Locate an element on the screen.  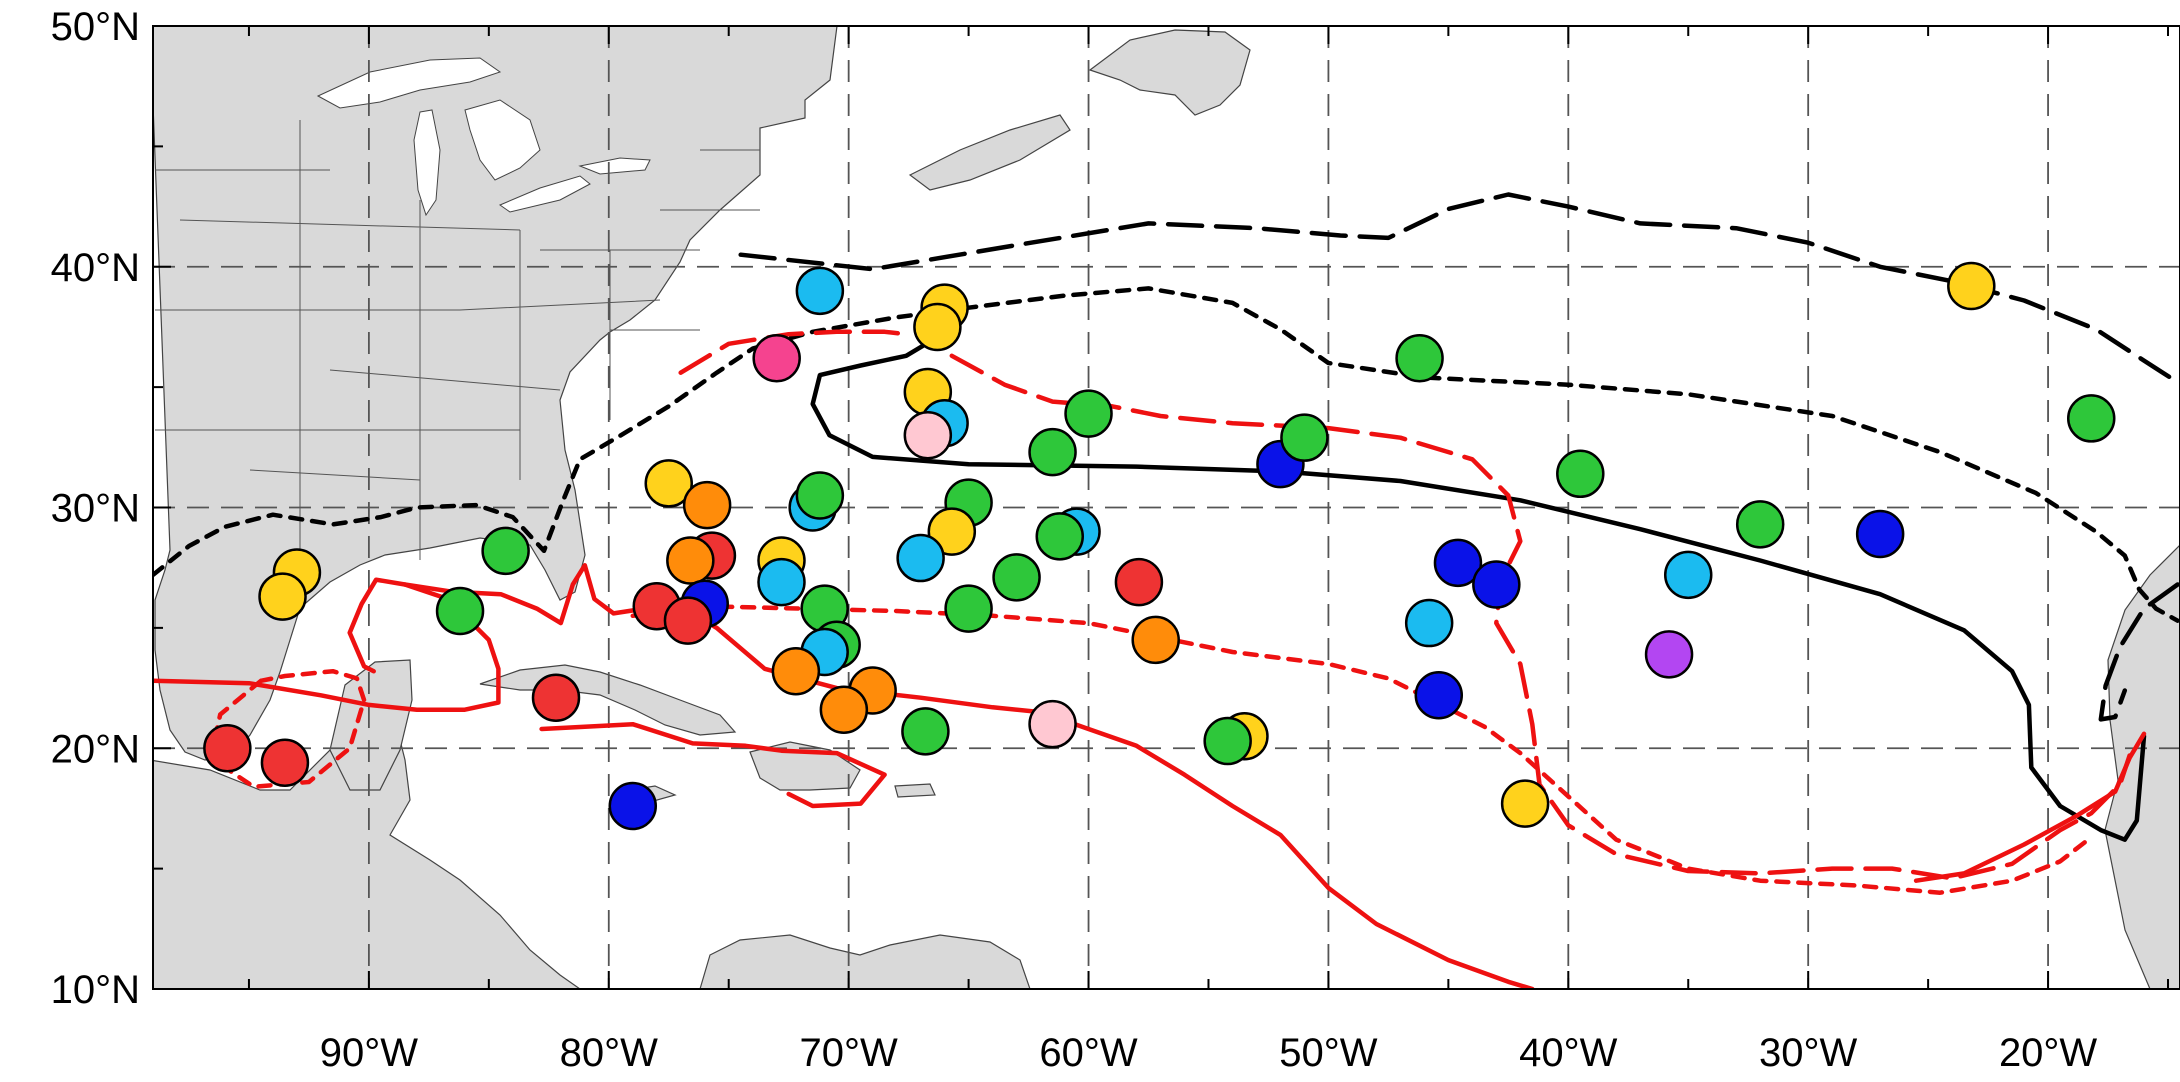
latitude-labels: 50°N 40°N 30°N 20°N 10°N is located at coordinates (95, 508).